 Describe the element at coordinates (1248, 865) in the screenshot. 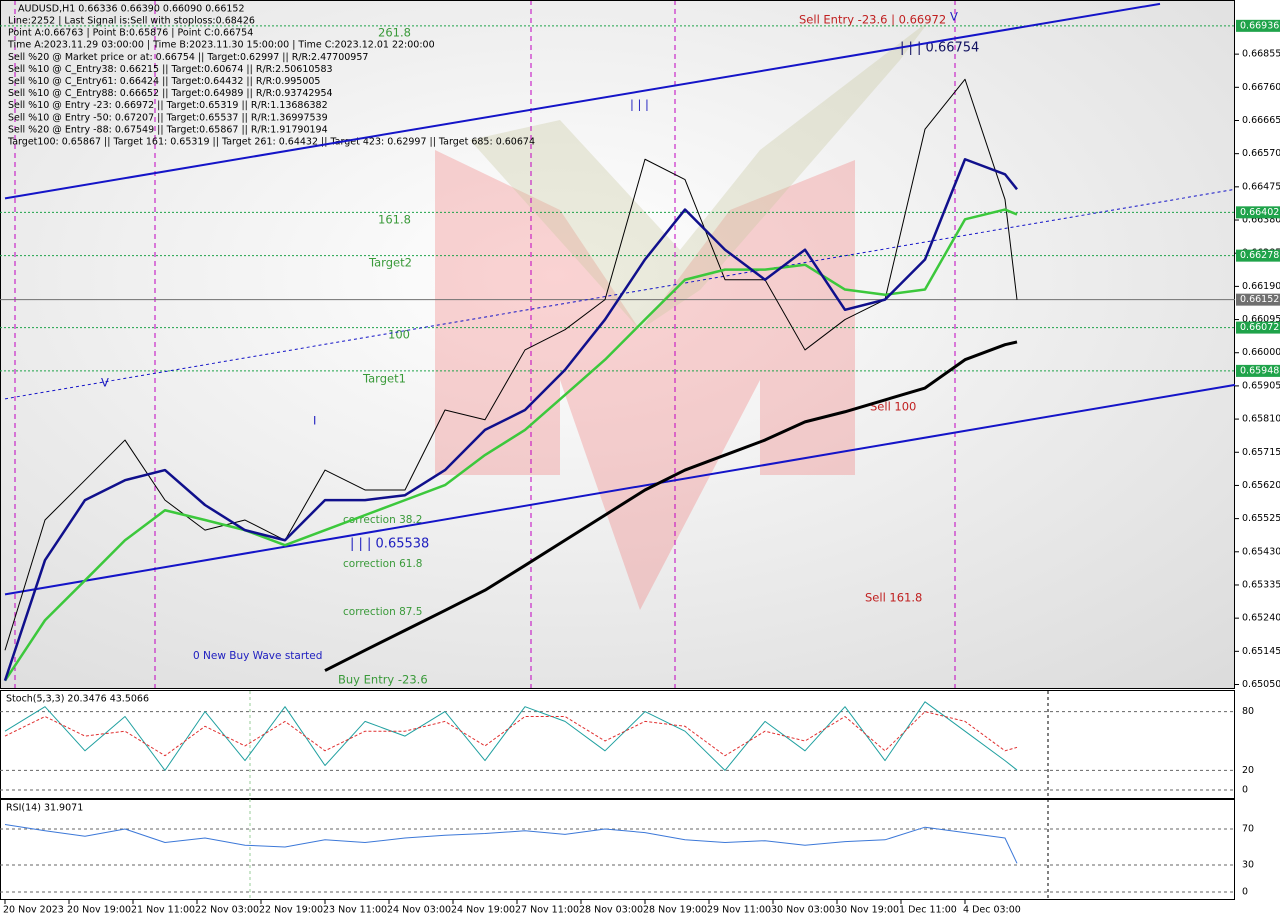

I see `panel-tick-label: 30` at that location.